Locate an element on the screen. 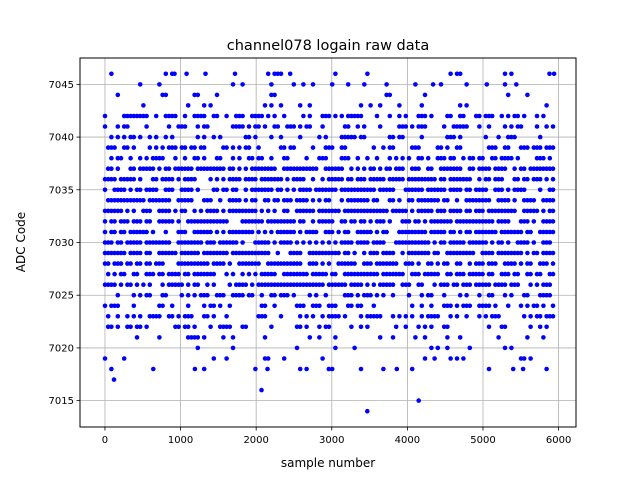 The width and height of the screenshot is (640, 484). x-tick-label: 1000 is located at coordinates (180, 440).